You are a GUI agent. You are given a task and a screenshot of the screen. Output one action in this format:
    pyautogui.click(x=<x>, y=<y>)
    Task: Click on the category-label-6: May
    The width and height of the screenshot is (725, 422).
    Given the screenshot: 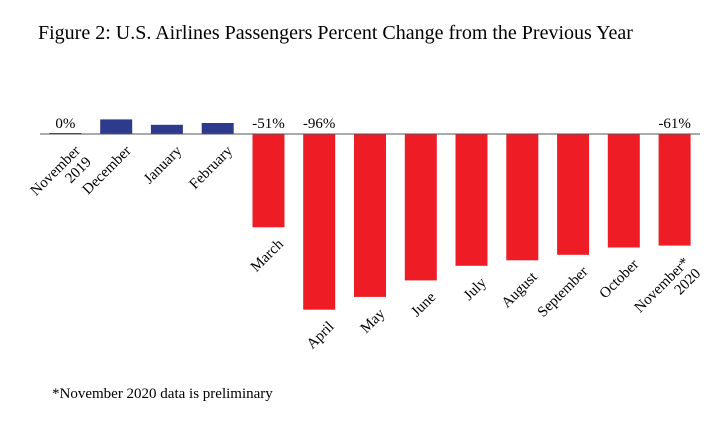 What is the action you would take?
    pyautogui.click(x=373, y=321)
    